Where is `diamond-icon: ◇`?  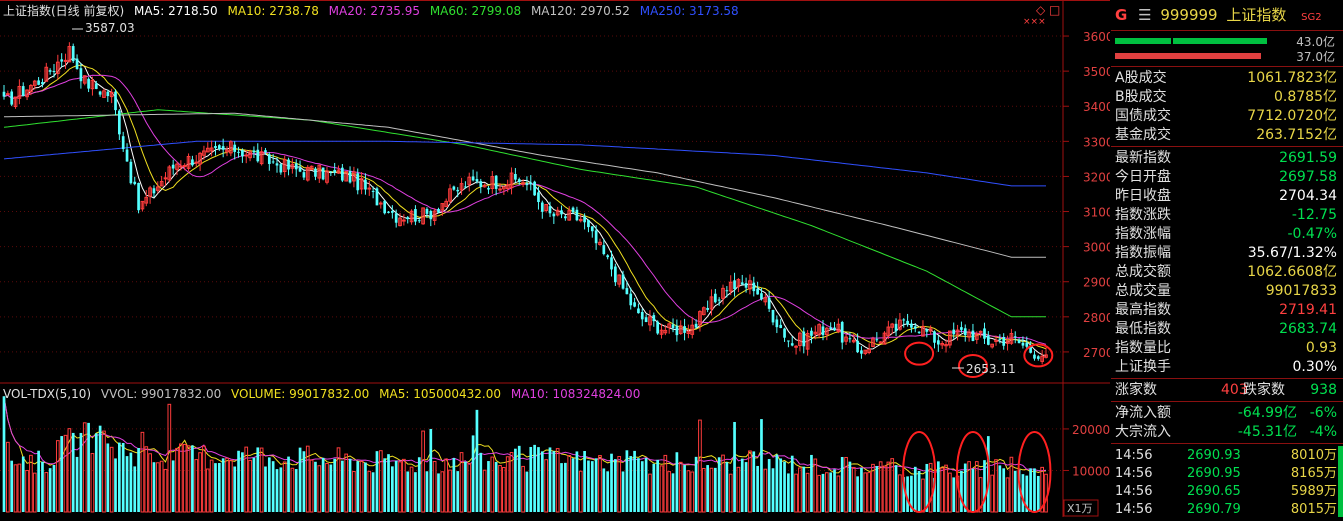
diamond-icon: ◇ is located at coordinates (1041, 10).